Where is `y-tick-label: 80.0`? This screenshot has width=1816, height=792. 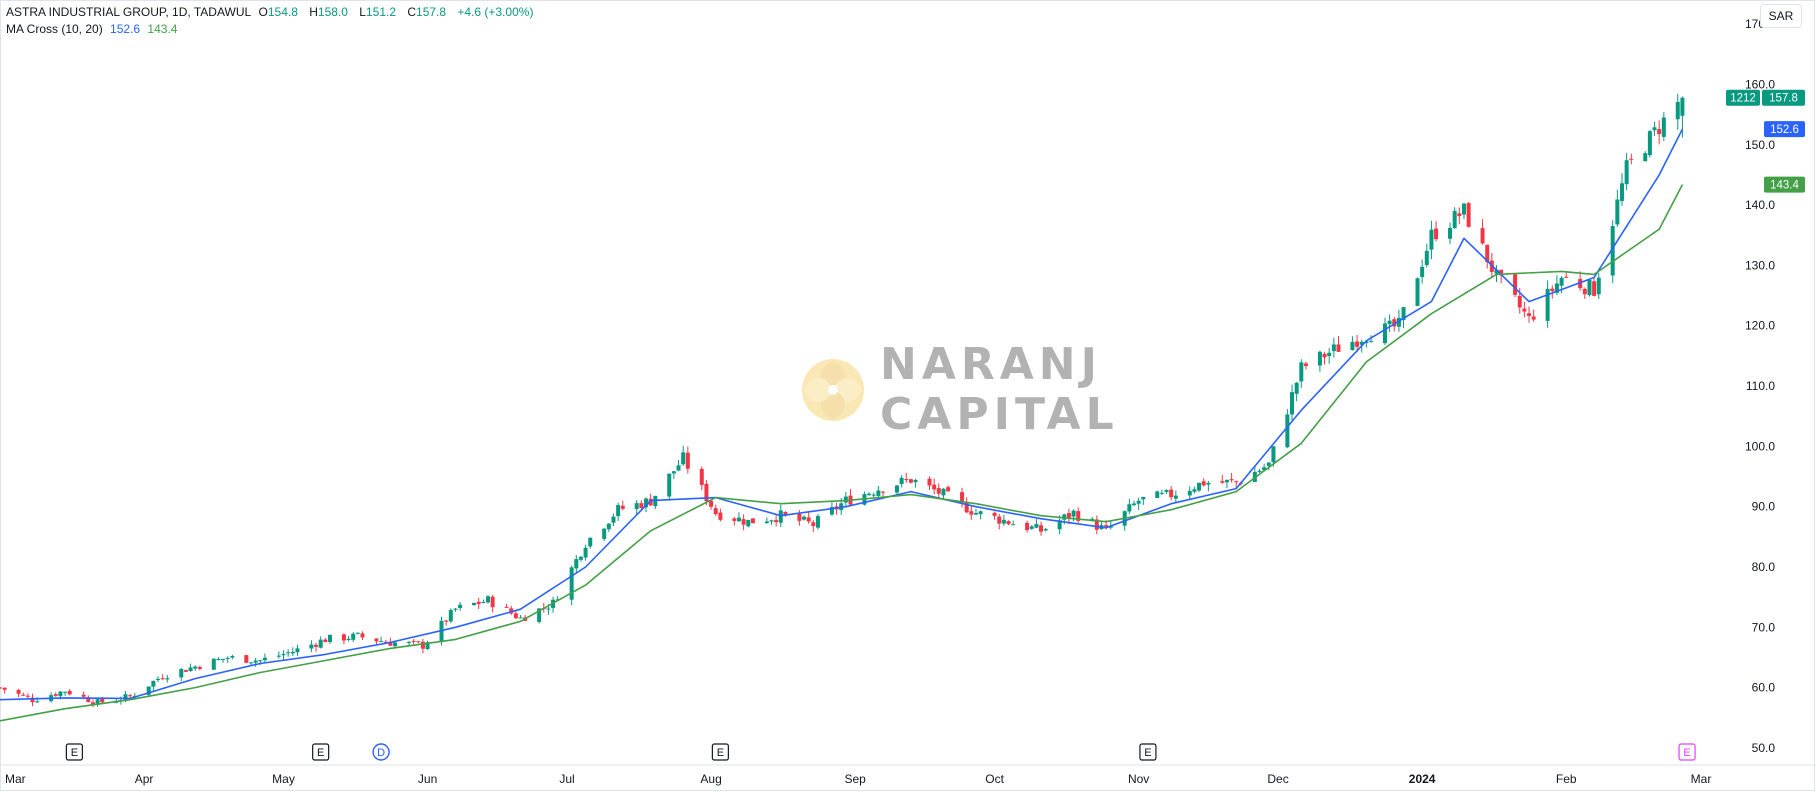 y-tick-label: 80.0 is located at coordinates (1764, 567).